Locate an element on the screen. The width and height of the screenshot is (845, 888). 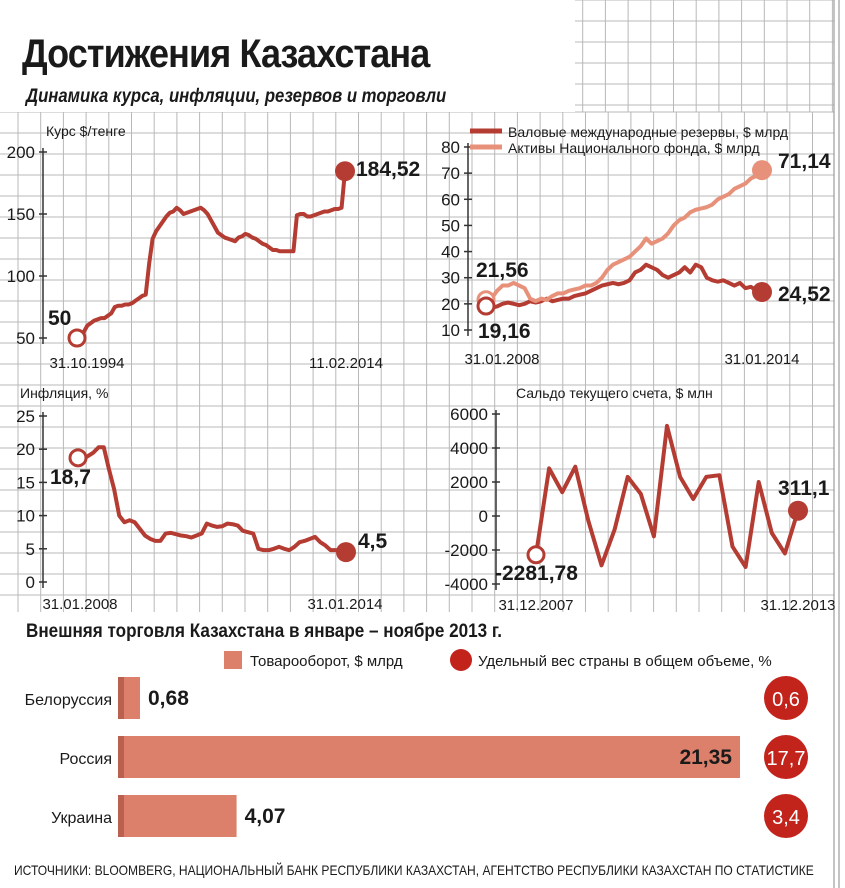
legend-bar-swatch is located at coordinates (233, 660).